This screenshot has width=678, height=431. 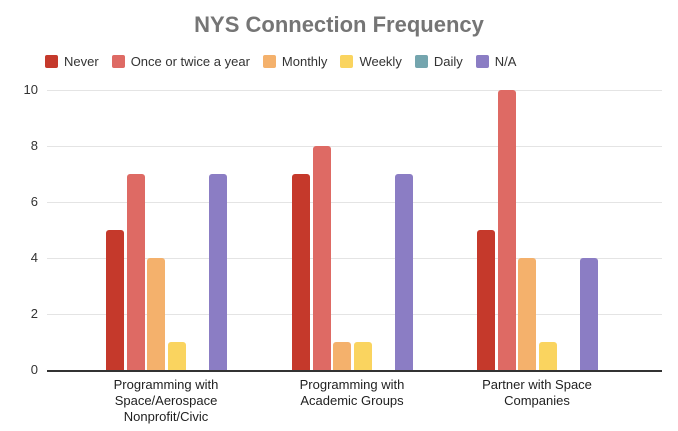 What do you see at coordinates (30, 89) in the screenshot?
I see `y-tick-label: 10` at bounding box center [30, 89].